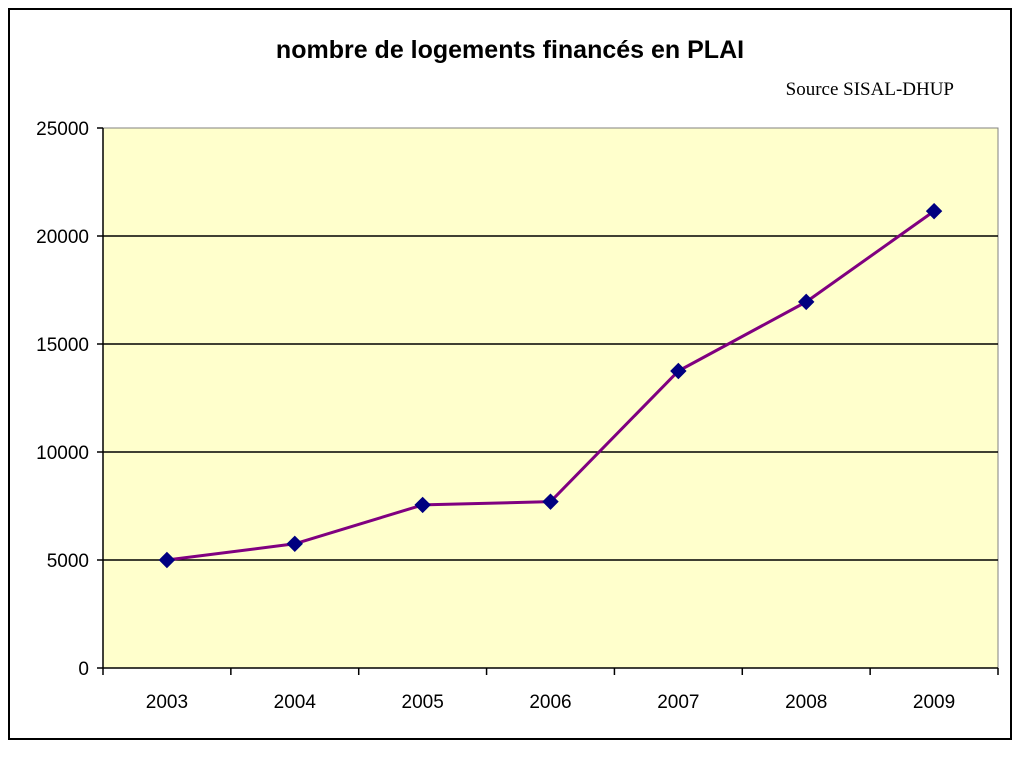  What do you see at coordinates (83, 669) in the screenshot?
I see `y-tick-label: 0` at bounding box center [83, 669].